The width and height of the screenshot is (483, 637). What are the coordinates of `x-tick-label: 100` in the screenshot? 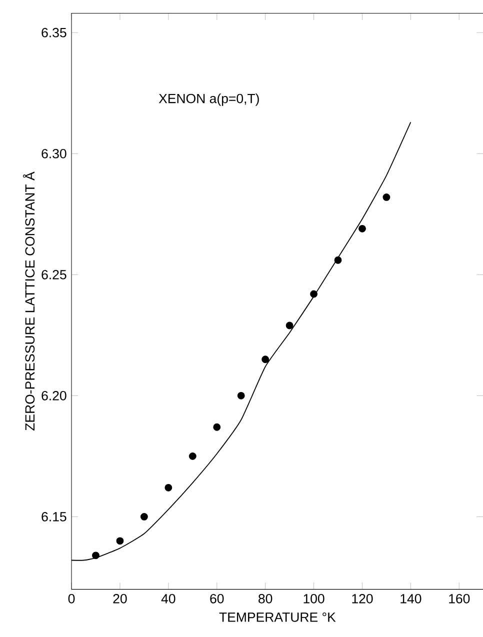 It's located at (314, 599).